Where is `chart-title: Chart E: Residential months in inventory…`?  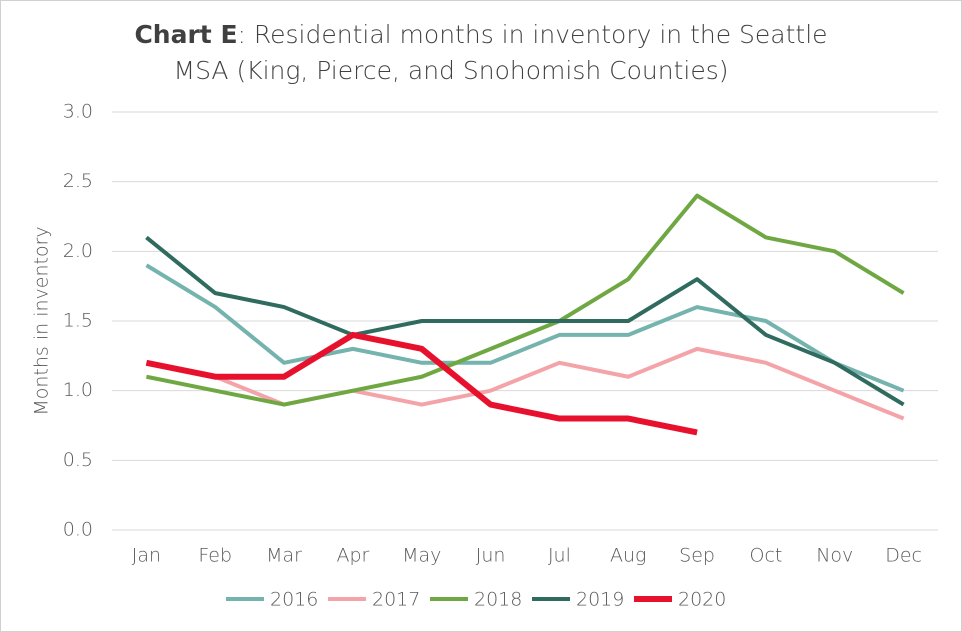
chart-title: Chart E: Residential months in inventory… is located at coordinates (480, 34).